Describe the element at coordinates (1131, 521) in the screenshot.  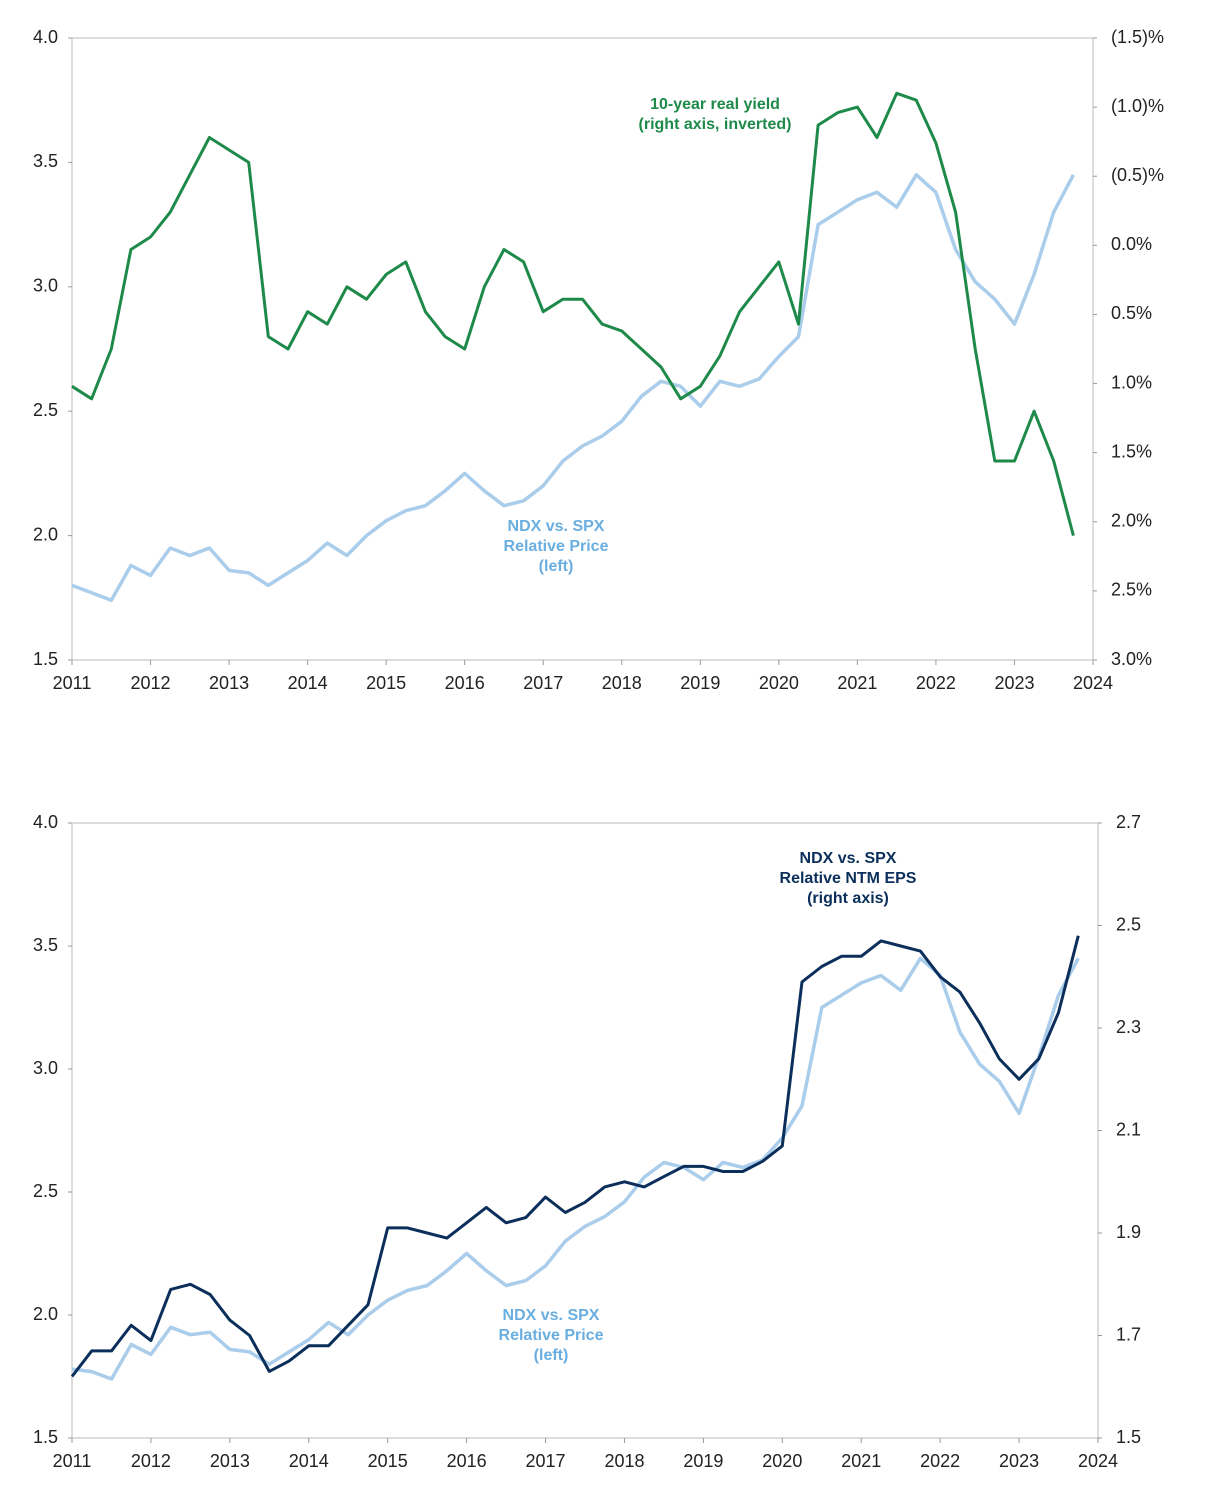
I see `y2-tick-label: 2.0%` at that location.